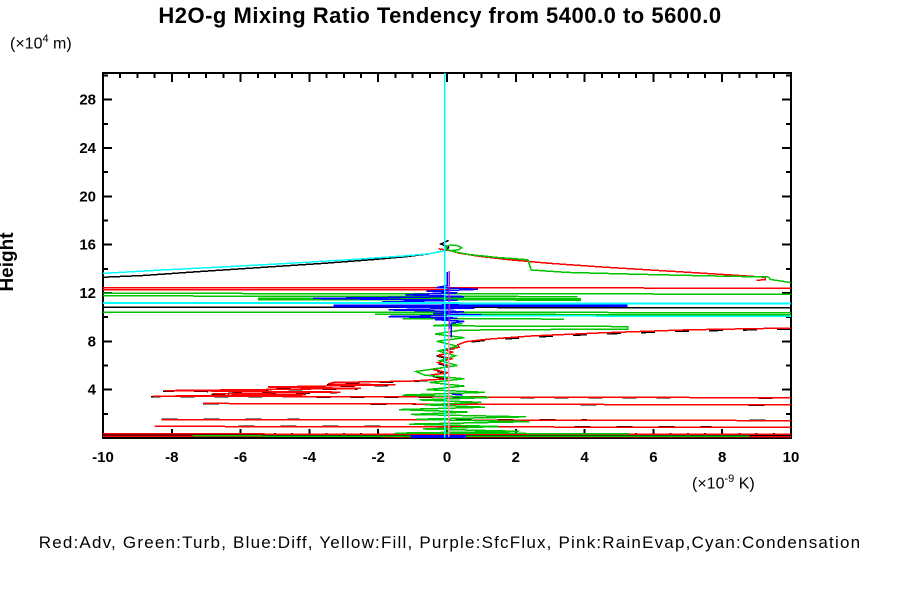  I want to click on x-tick-labels: -10 -8 -6 -4 -2 0 2 4 6 8 10, so click(445, 457).